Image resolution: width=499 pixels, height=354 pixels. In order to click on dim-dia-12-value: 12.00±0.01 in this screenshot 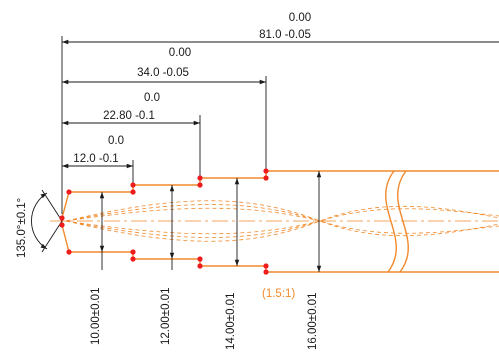, I will do `click(166, 316)`.